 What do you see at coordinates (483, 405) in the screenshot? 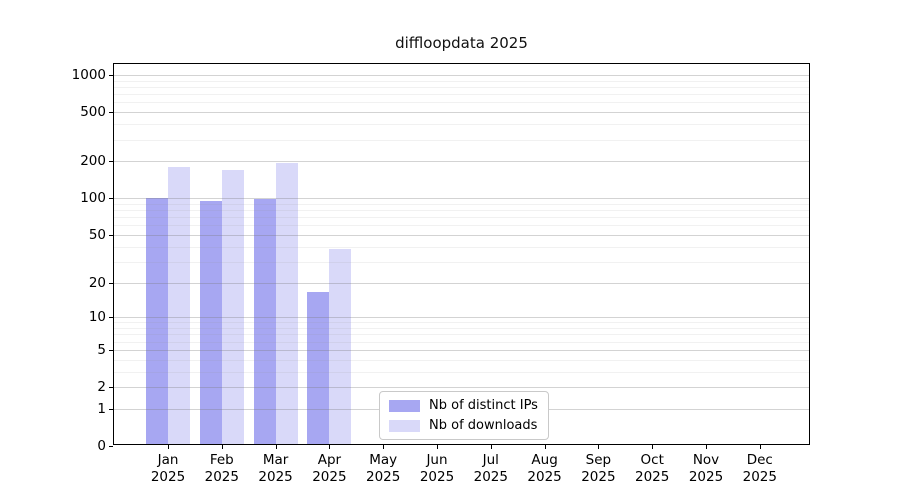
I see `legend-label-distinct-ips: Nb of distinct IPs` at bounding box center [483, 405].